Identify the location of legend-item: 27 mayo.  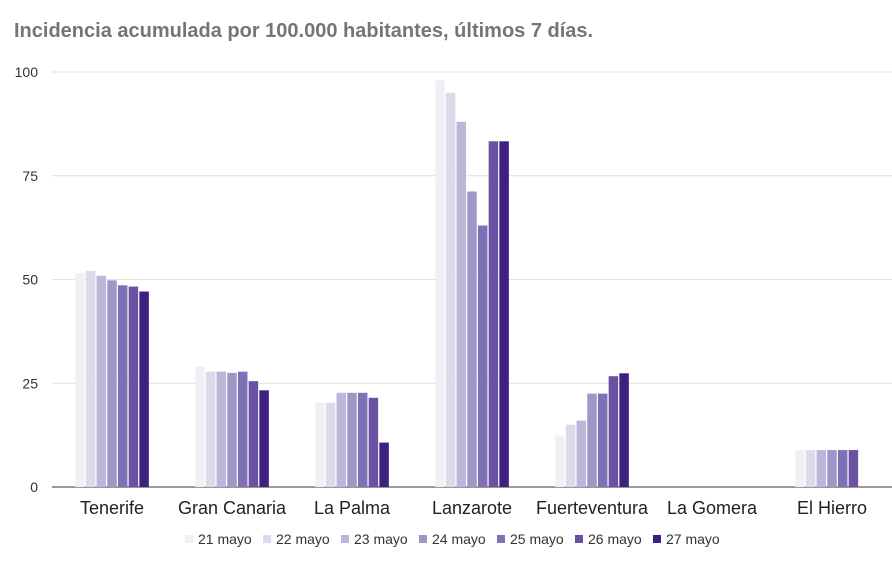
(686, 539).